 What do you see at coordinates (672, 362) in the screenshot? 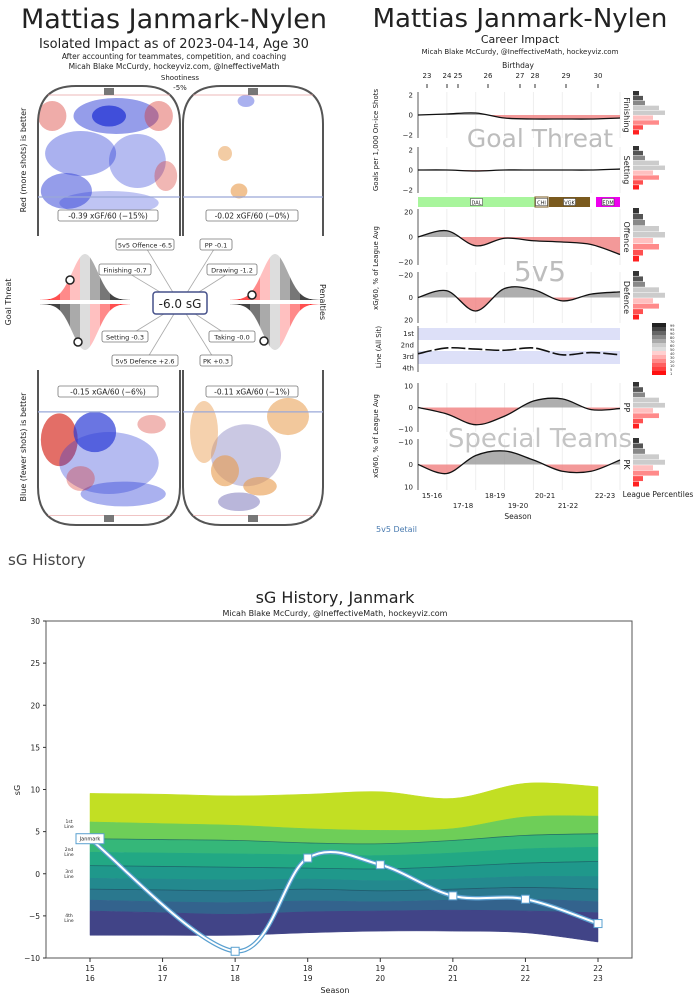
I see `legend-tick: 20` at bounding box center [672, 362].